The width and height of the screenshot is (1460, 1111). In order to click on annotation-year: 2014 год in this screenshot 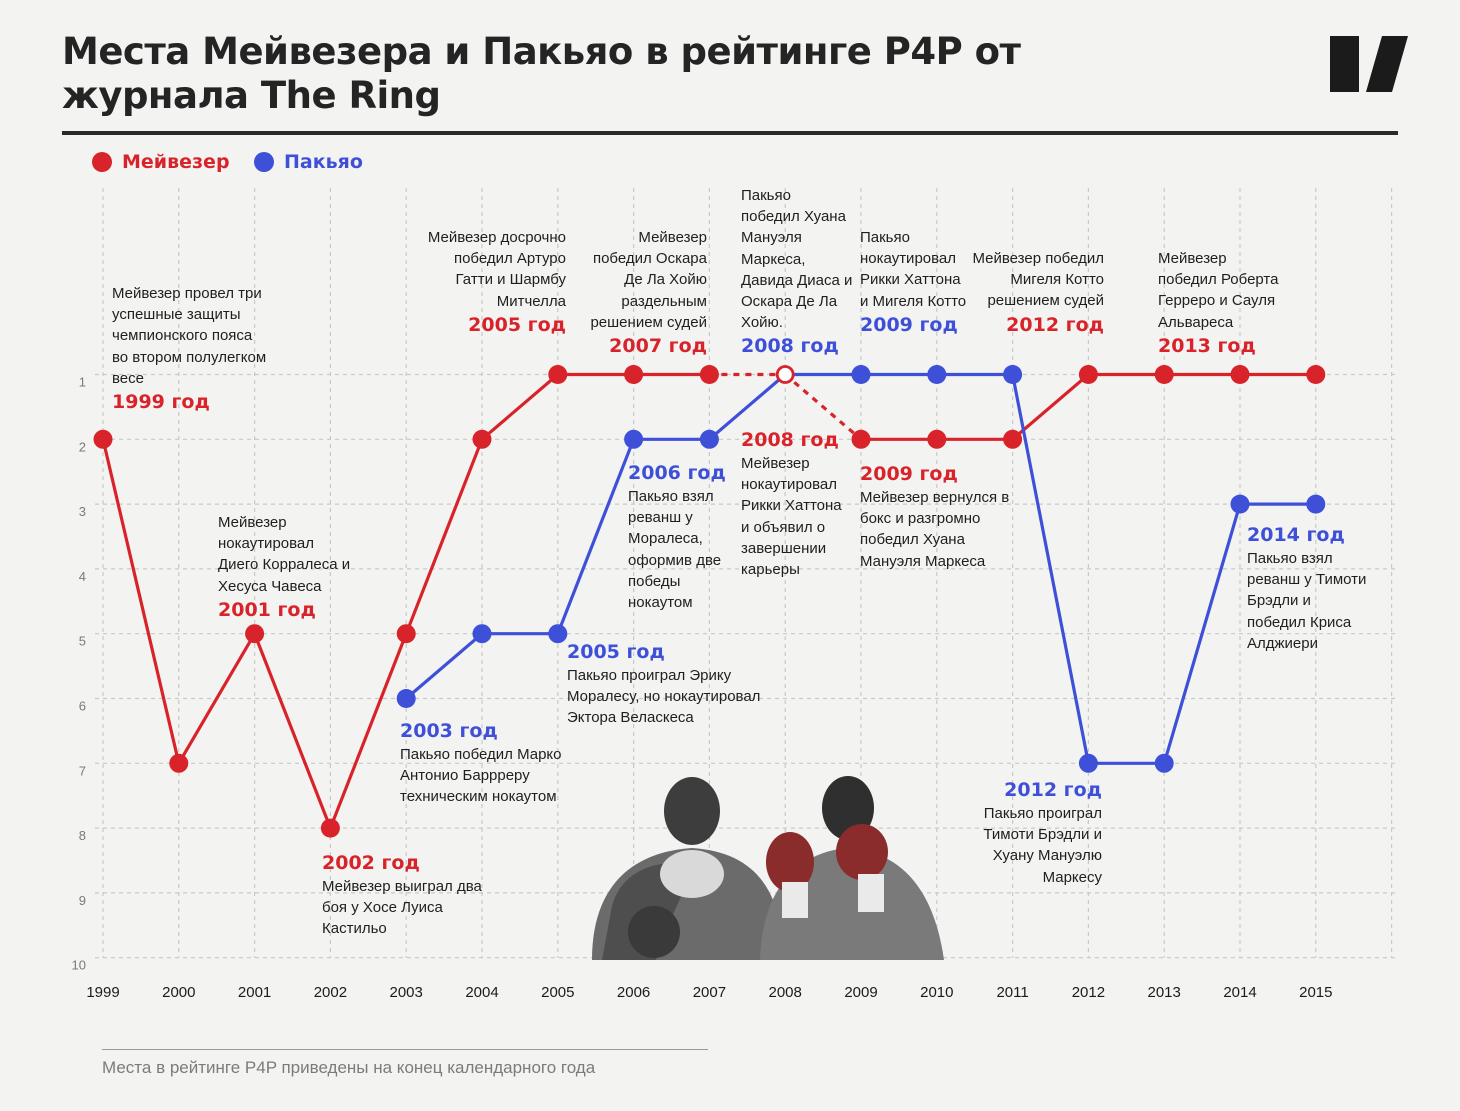, I will do `click(1296, 535)`.